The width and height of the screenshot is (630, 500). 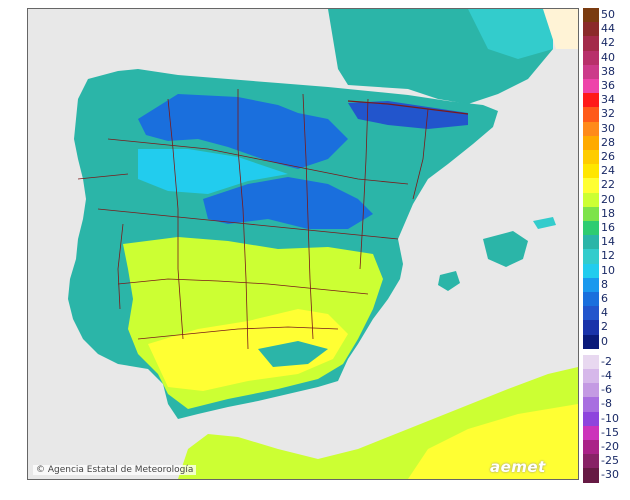 I want to click on legend-label-pos-17: 12, so click(x=608, y=256).